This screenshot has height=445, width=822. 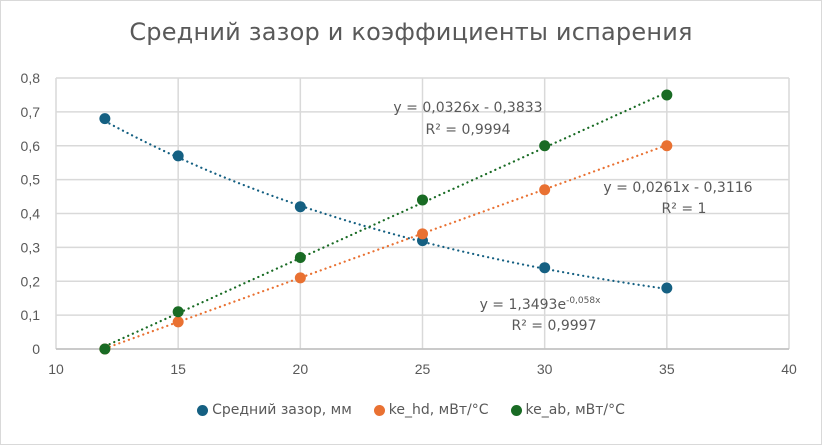 I want to click on trendline-label-ke-ab: y = 0,0326x - 0,3833 R² = 0,9994, so click(x=467, y=119).